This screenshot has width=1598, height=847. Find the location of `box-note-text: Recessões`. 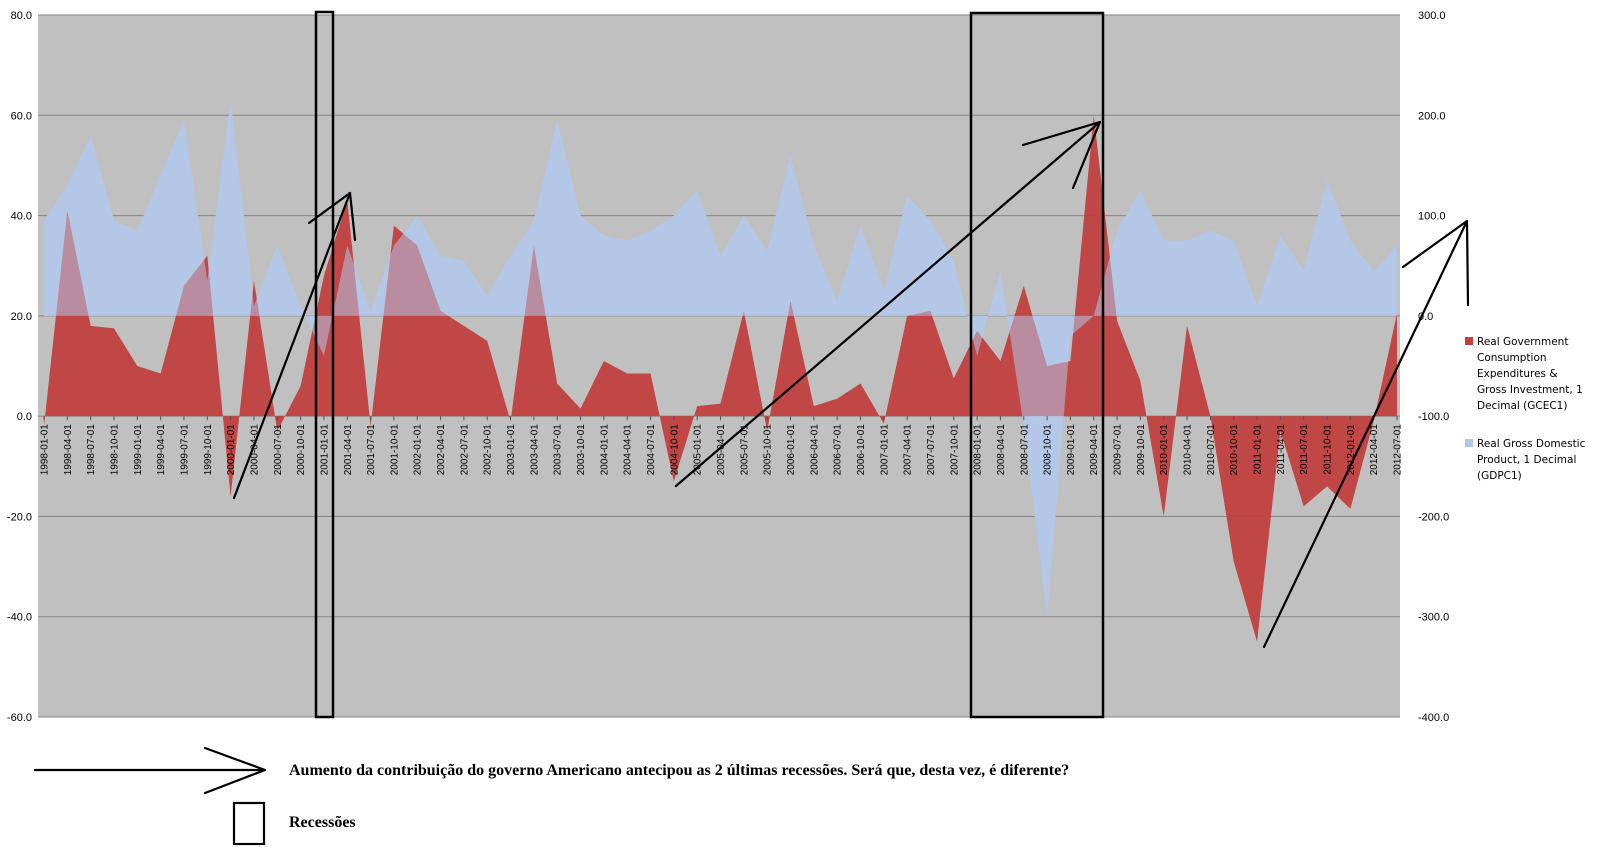

box-note-text: Recessões is located at coordinates (322, 822).